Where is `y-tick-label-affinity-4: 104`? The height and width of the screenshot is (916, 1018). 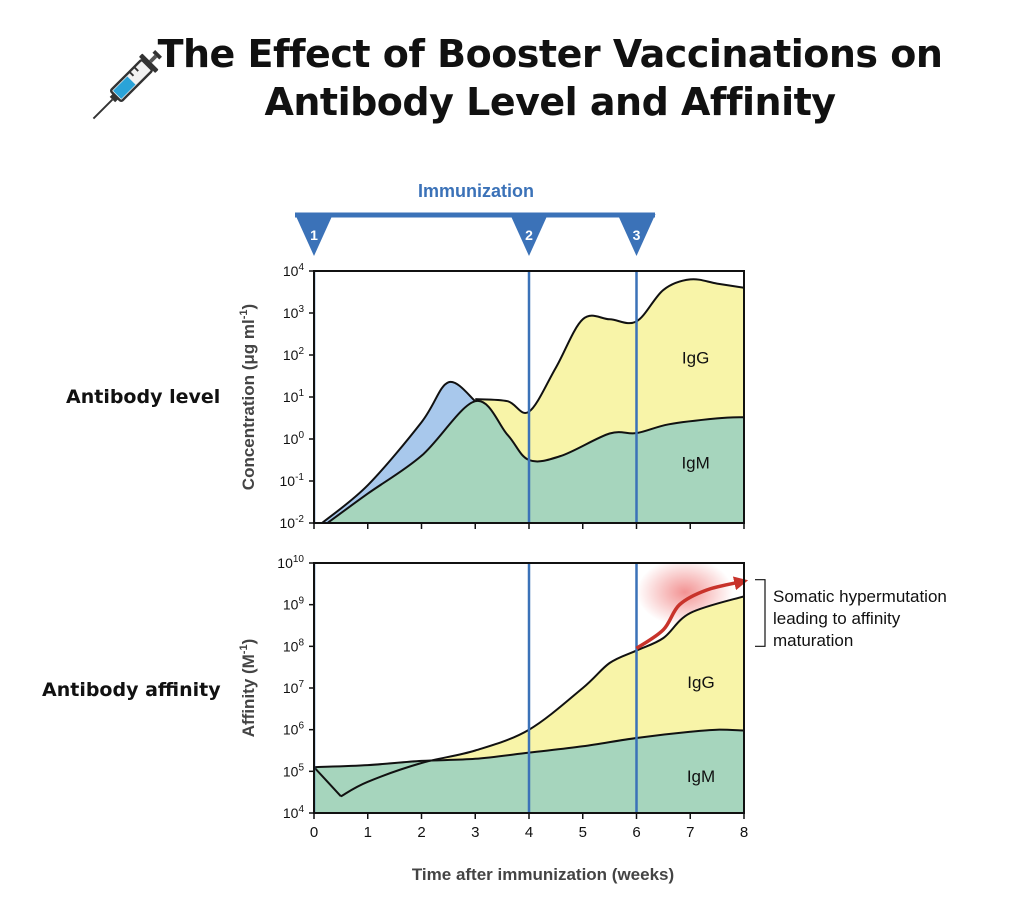 y-tick-label-affinity-4: 104 is located at coordinates (294, 812).